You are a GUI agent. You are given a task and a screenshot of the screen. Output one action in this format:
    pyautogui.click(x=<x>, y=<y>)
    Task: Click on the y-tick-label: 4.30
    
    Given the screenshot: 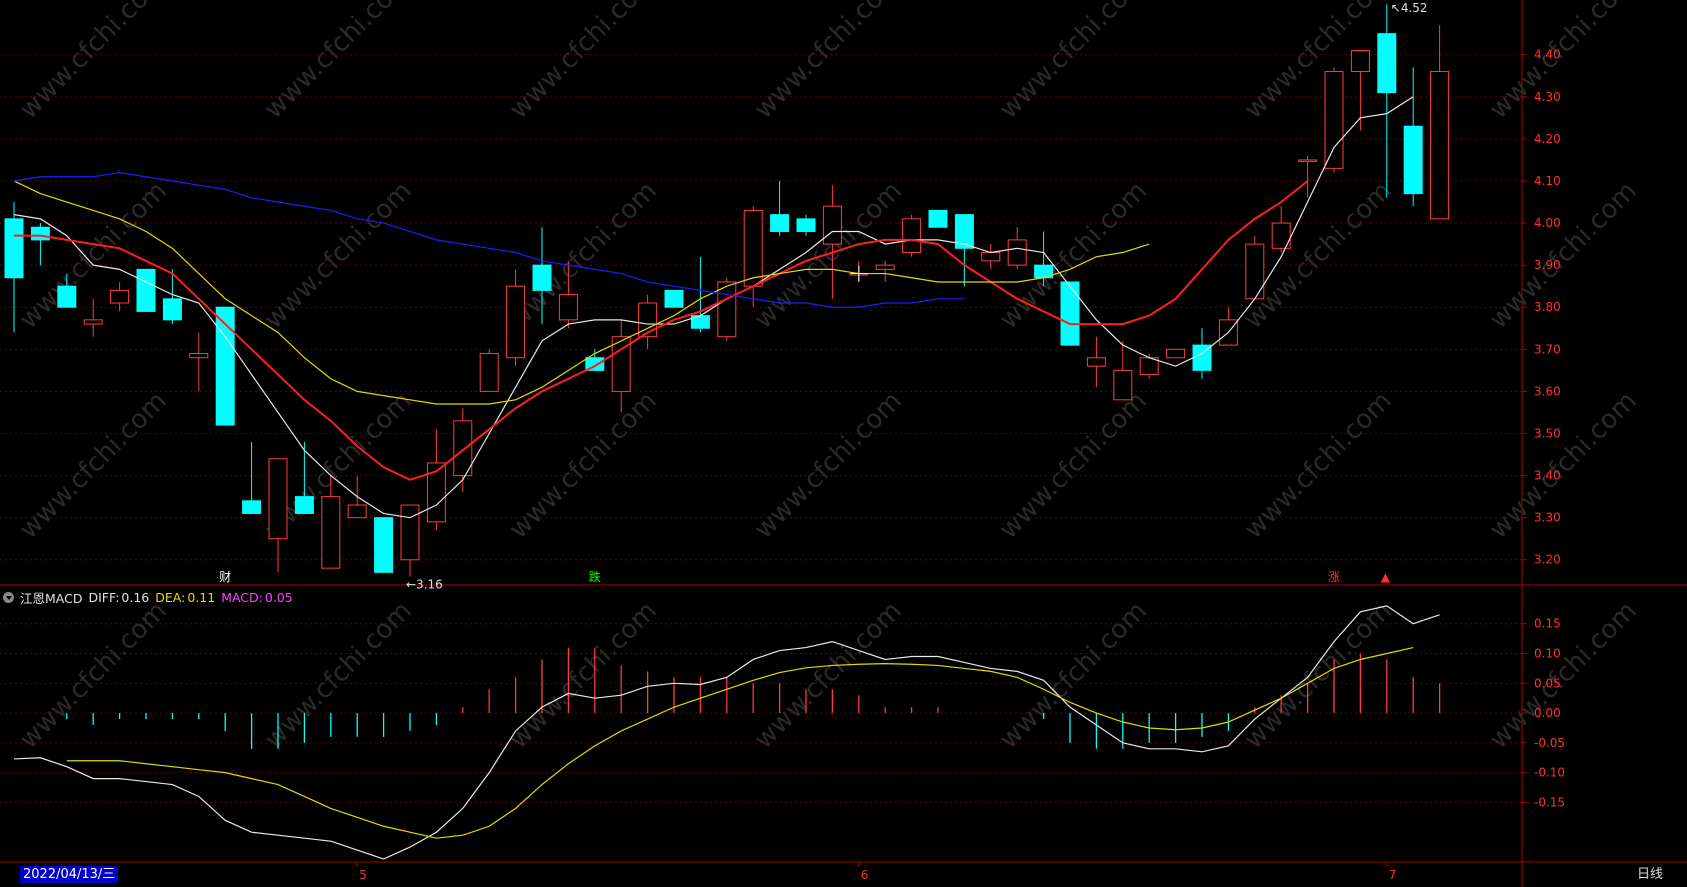 What is the action you would take?
    pyautogui.click(x=1547, y=97)
    